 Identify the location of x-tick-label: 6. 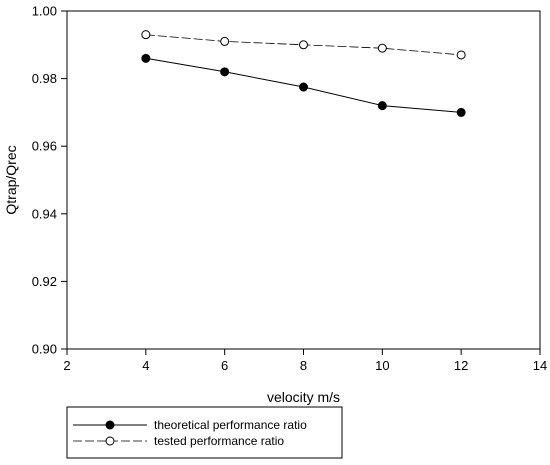
(224, 365).